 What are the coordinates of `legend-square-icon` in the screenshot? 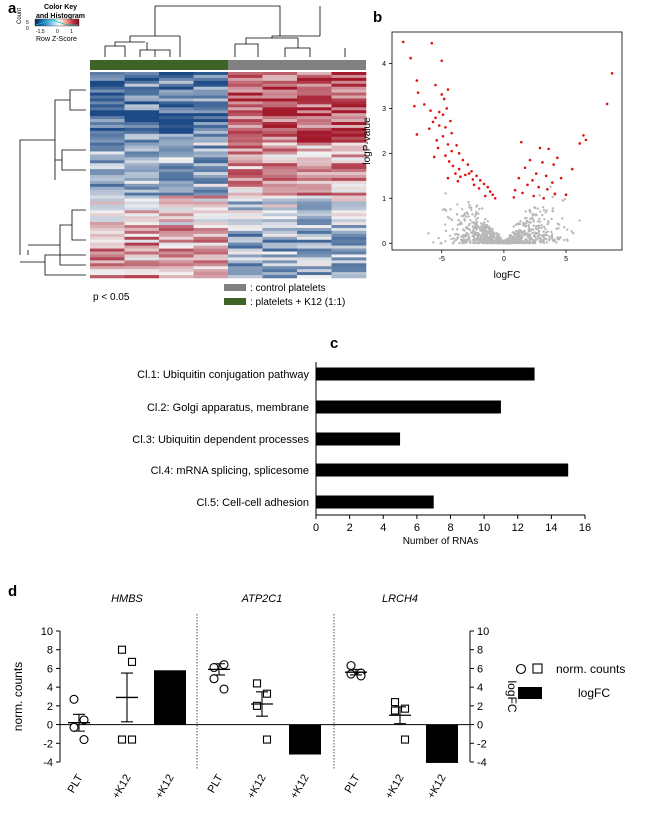 It's located at (537, 668).